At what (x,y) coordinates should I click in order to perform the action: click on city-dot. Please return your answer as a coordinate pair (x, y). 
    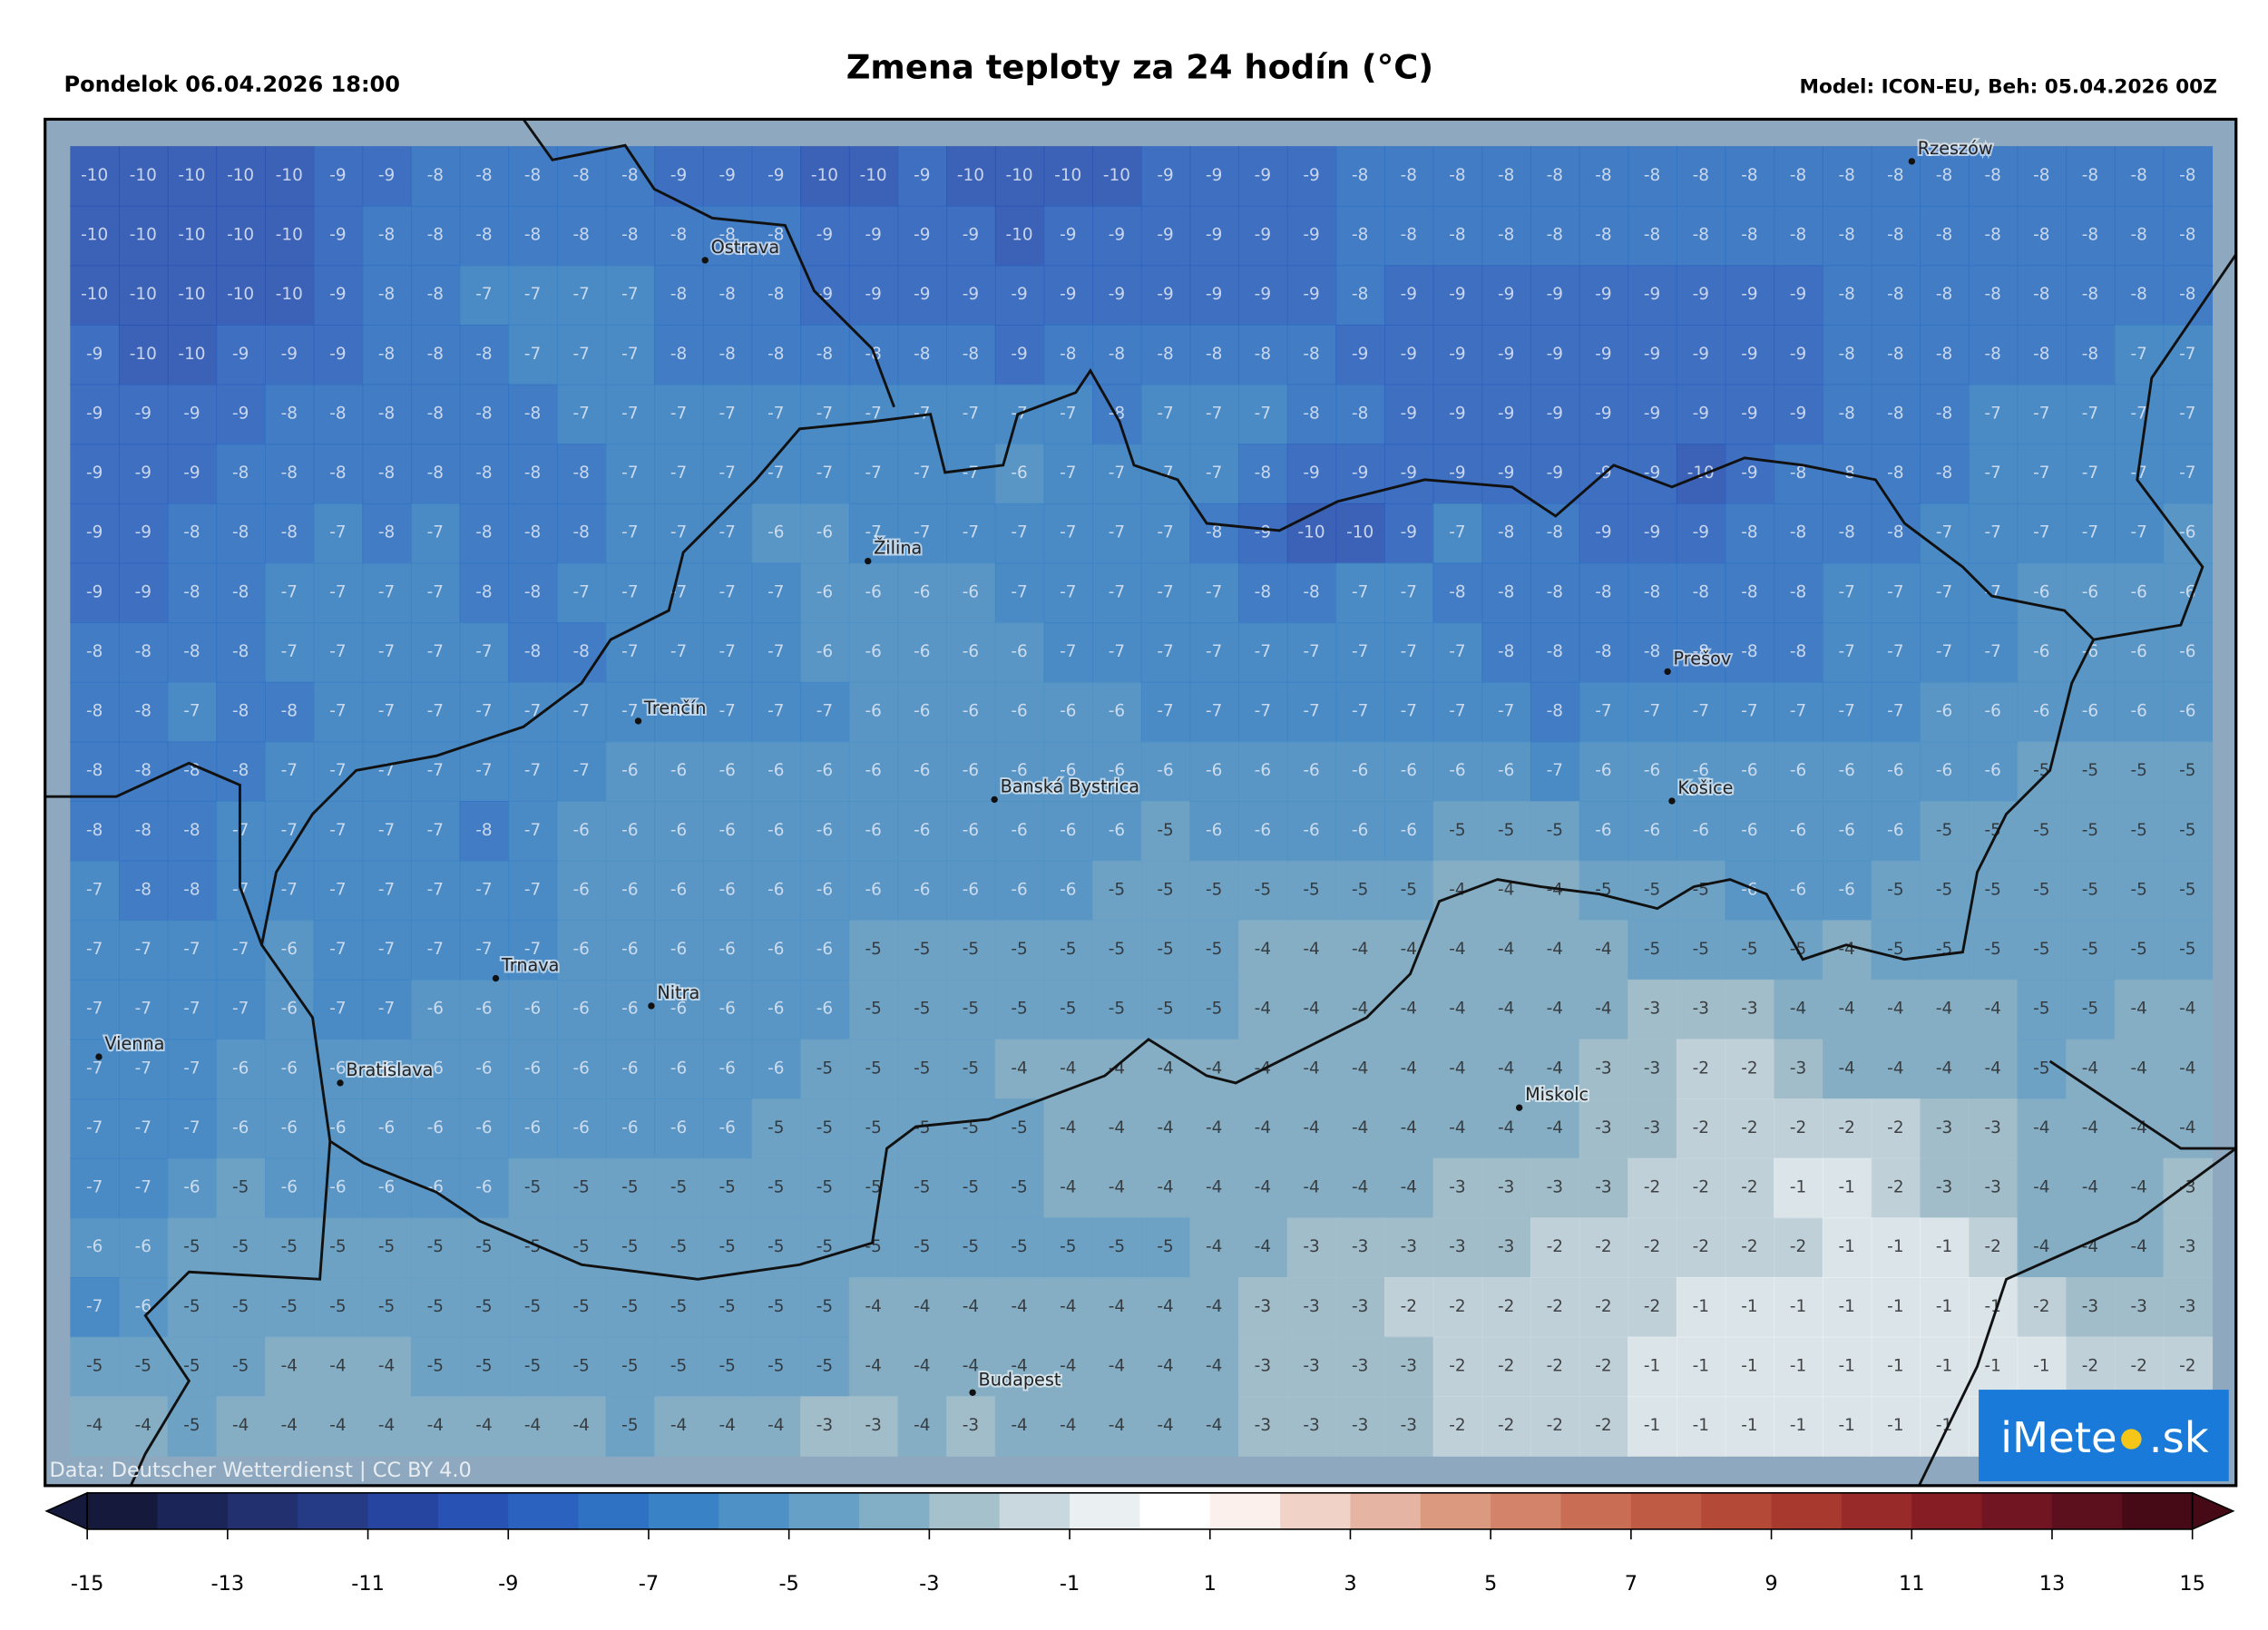
    Looking at the image, I should click on (638, 721).